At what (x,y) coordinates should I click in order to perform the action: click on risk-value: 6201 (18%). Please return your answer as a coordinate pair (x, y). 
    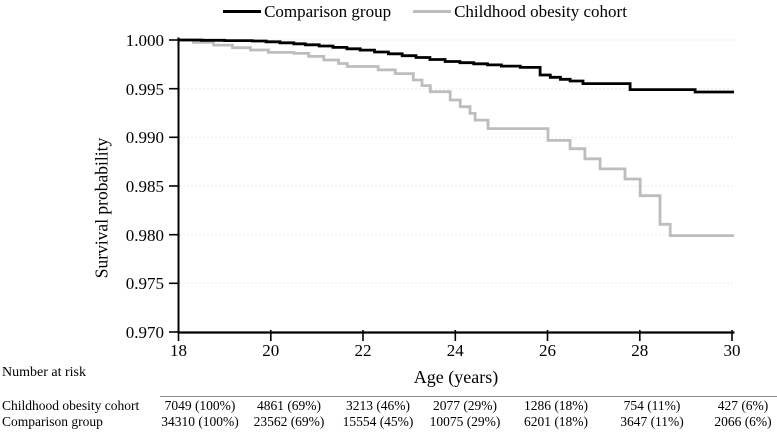
    Looking at the image, I should click on (556, 421).